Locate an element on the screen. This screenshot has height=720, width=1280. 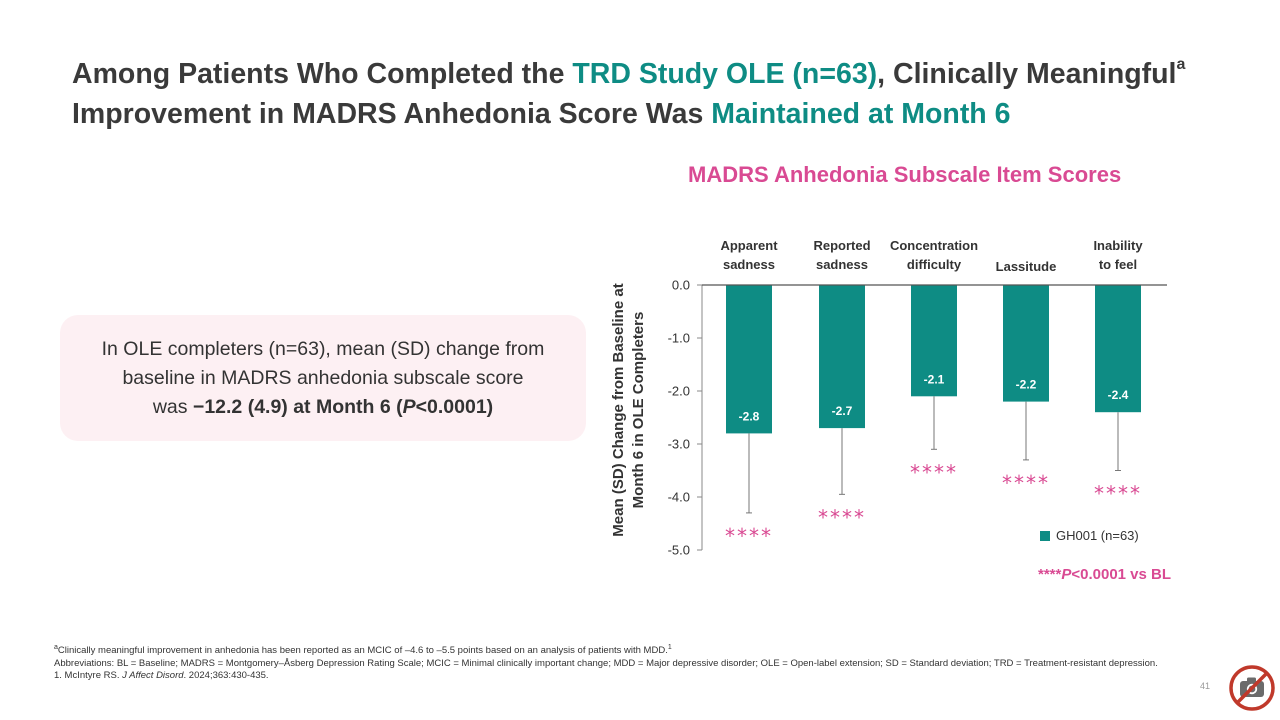
no-photography-icon is located at coordinates (1252, 688).